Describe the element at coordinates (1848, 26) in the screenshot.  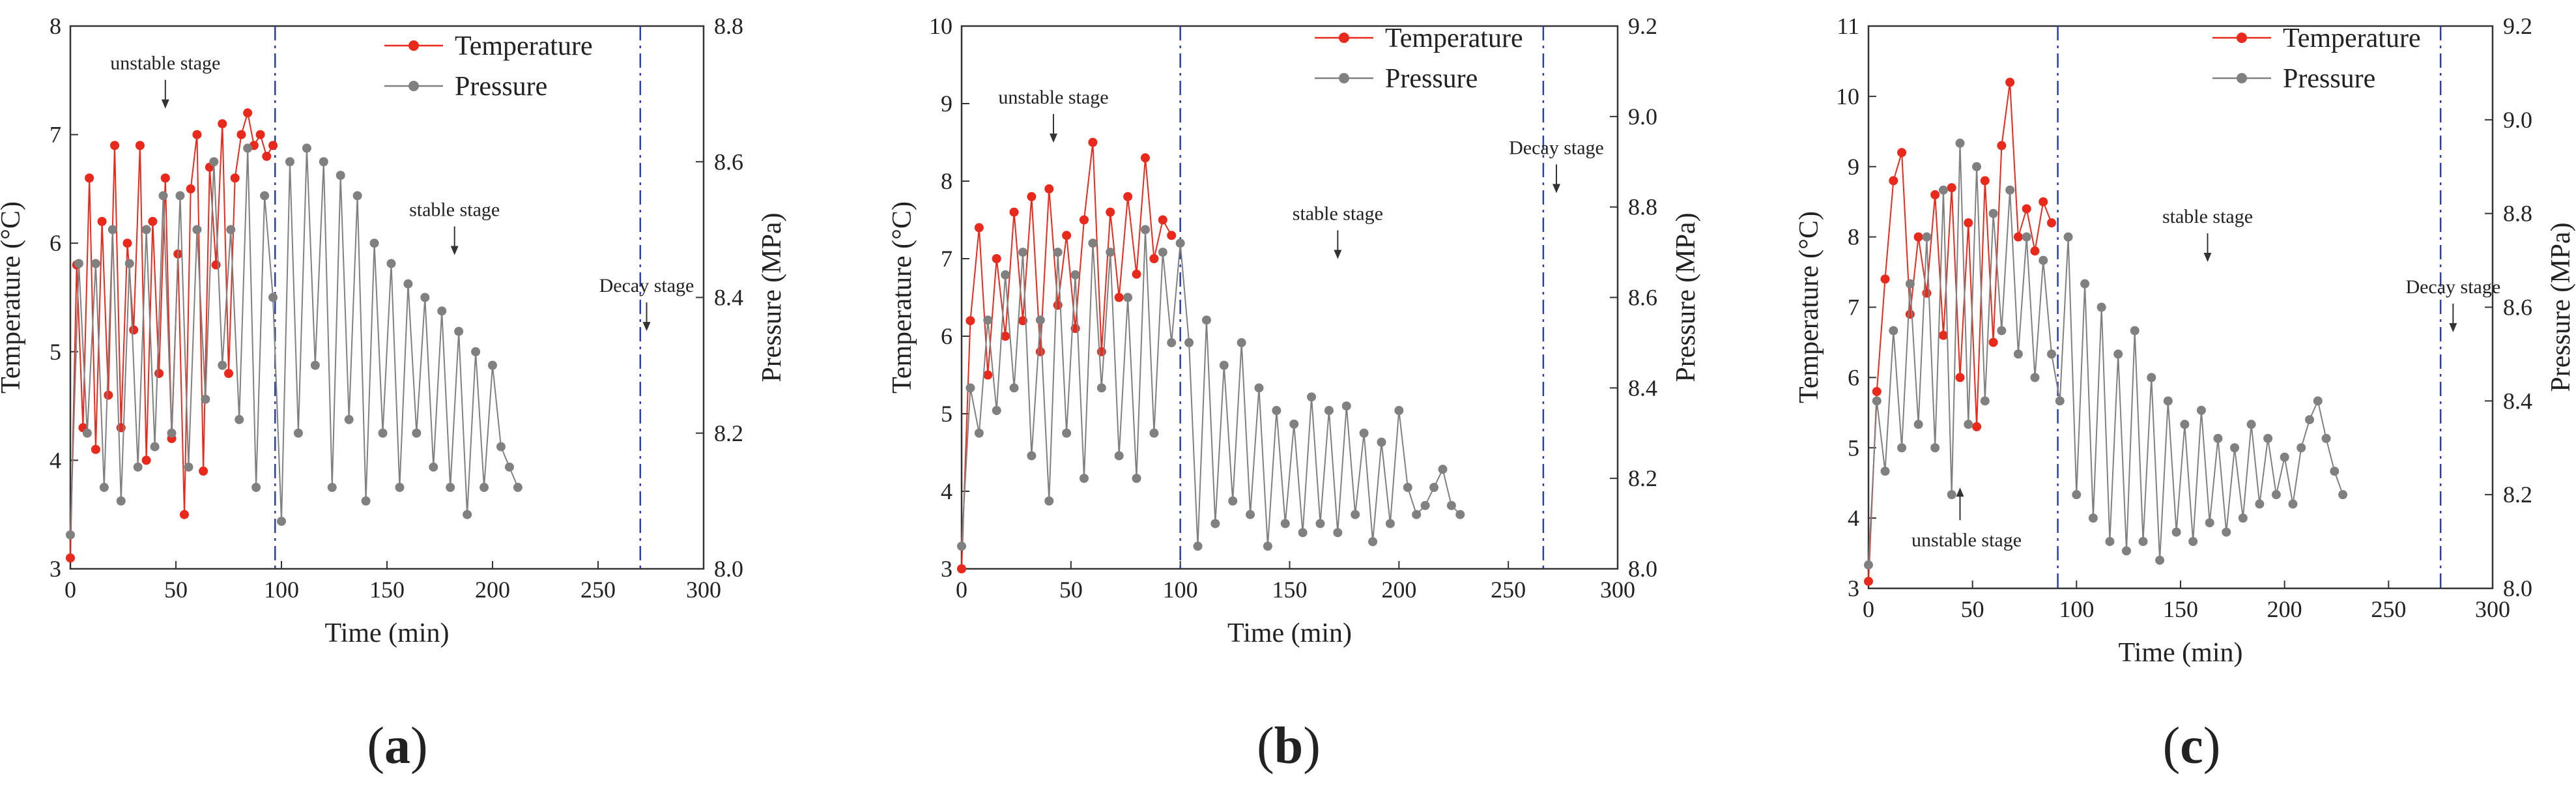
I see `y-tick-label: 11` at that location.